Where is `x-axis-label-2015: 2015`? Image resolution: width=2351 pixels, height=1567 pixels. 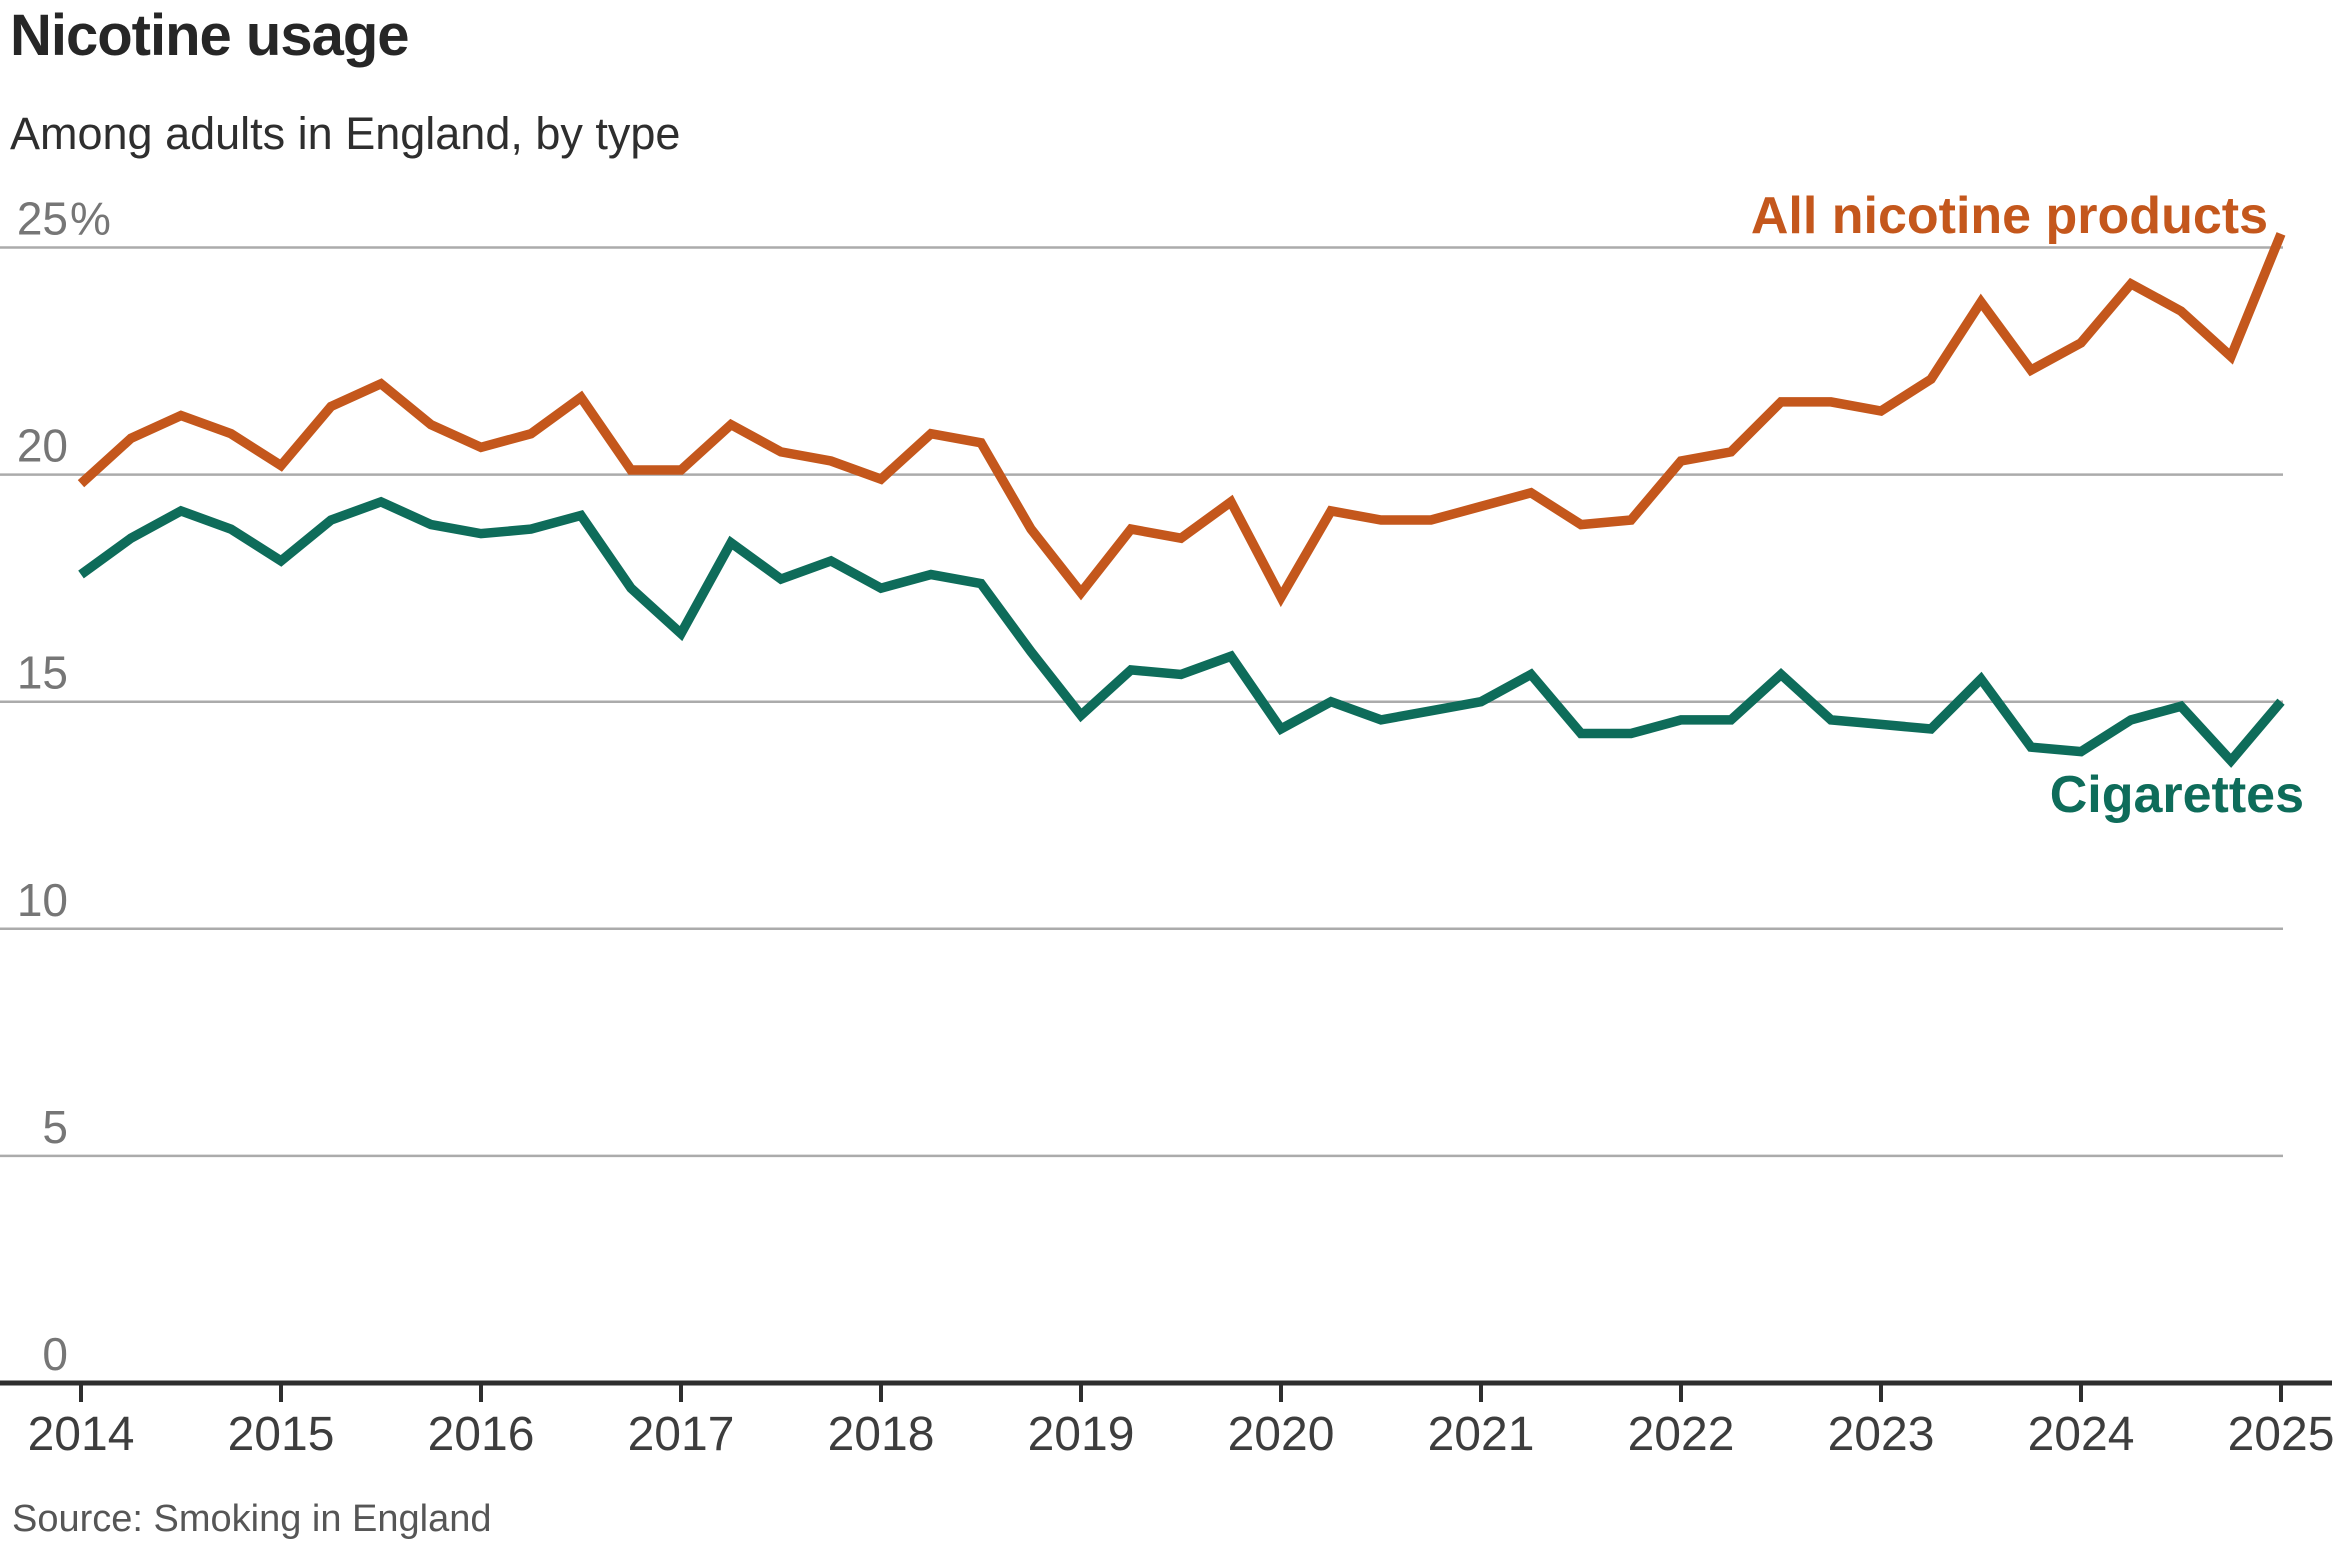
x-axis-label-2015: 2015 is located at coordinates (281, 1434).